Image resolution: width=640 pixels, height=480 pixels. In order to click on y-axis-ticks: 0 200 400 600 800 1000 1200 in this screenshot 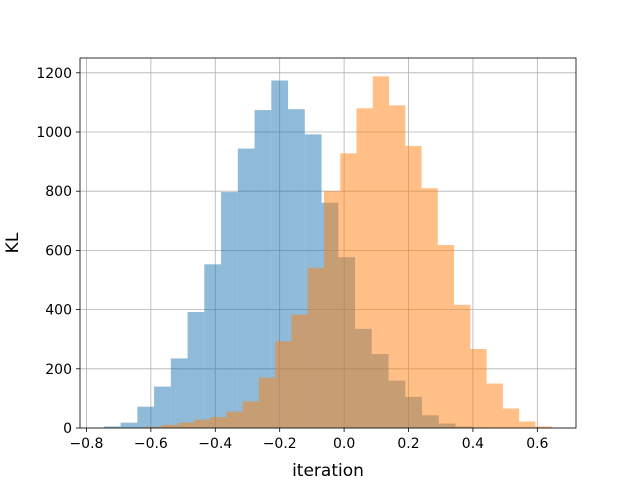, I will do `click(58, 251)`.